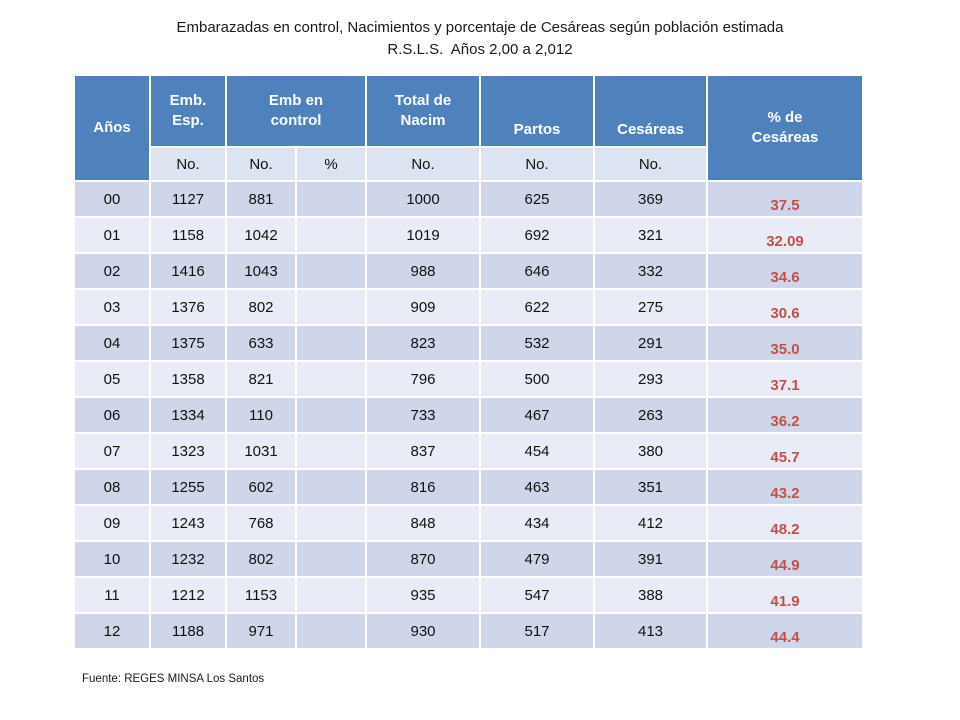 This screenshot has height=720, width=960. I want to click on cell-cesareas: 275, so click(650, 307).